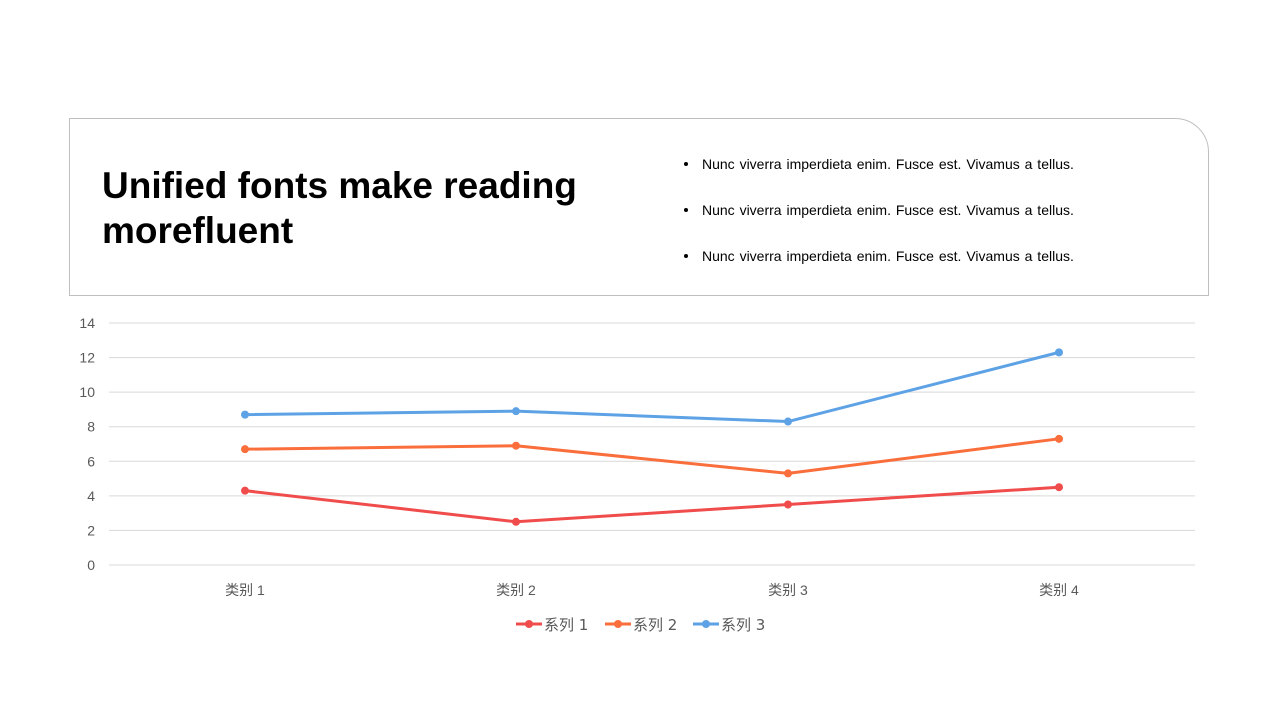  I want to click on y-tick-label: 0, so click(91, 565).